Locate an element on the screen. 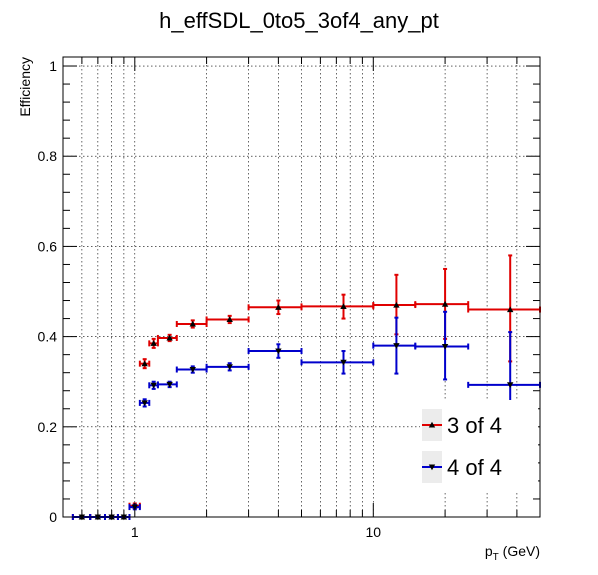 The image size is (598, 575). y-tick-label: 0 is located at coordinates (53, 517).